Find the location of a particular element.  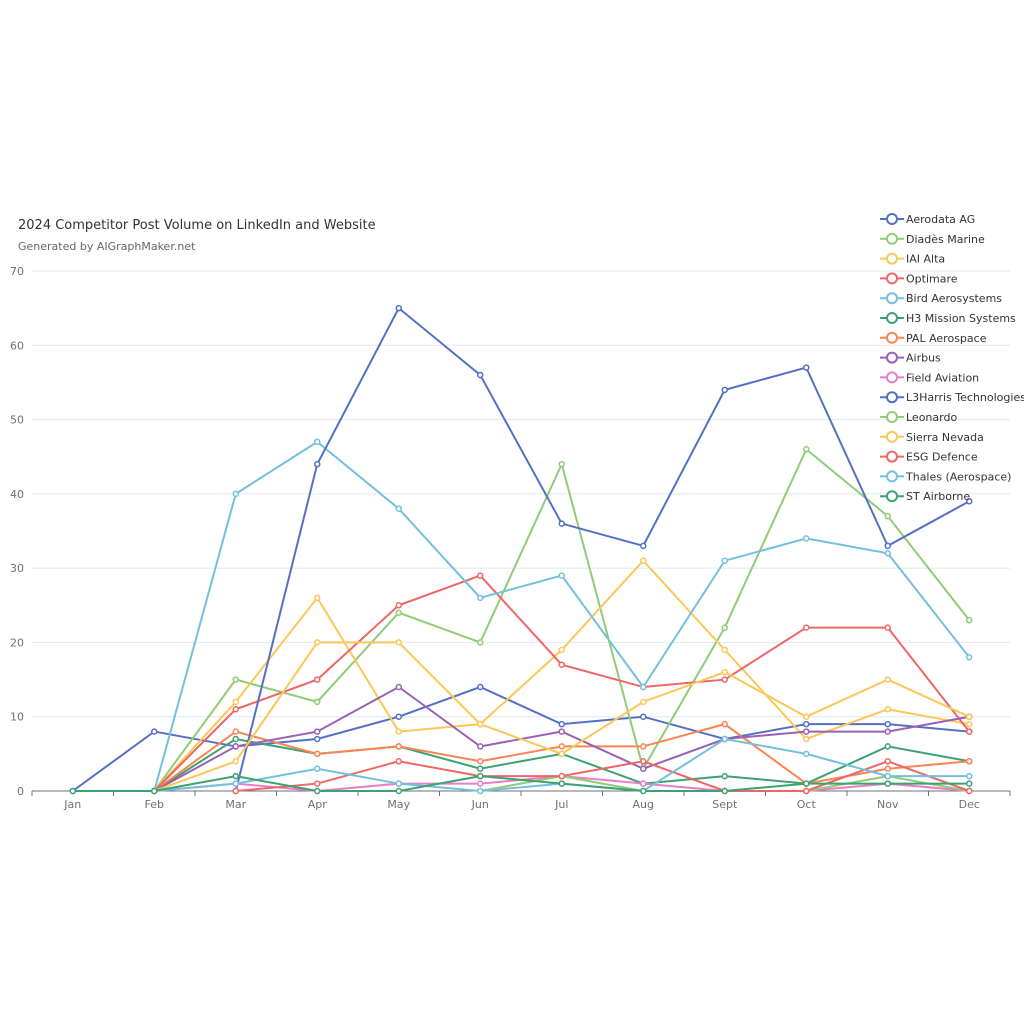

legend-label: L3Harris Technologies is located at coordinates (965, 397).